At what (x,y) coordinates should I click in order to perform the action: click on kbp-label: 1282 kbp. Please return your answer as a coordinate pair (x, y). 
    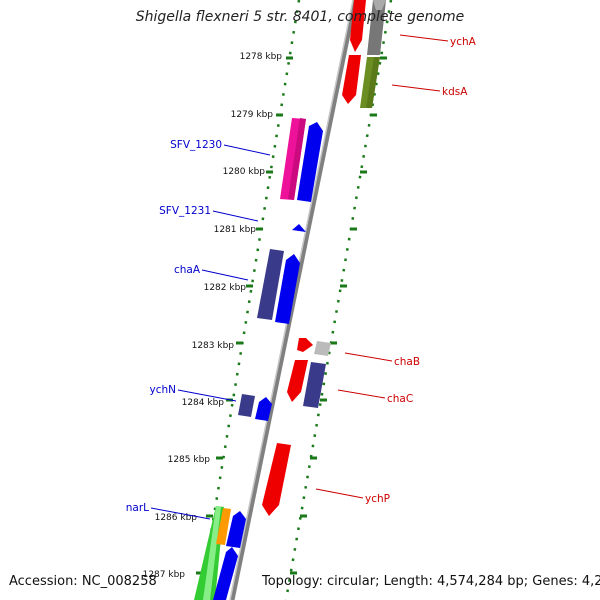
    Looking at the image, I should click on (225, 288).